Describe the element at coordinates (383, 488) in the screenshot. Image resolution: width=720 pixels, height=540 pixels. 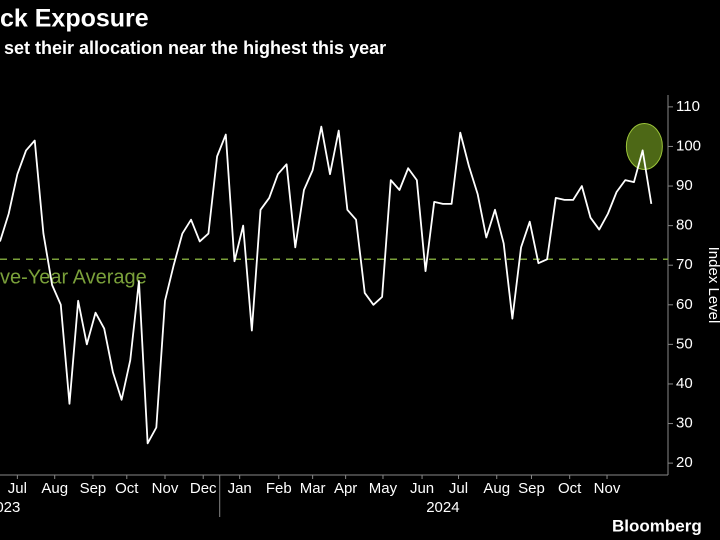
I see `x-tick-label: May` at that location.